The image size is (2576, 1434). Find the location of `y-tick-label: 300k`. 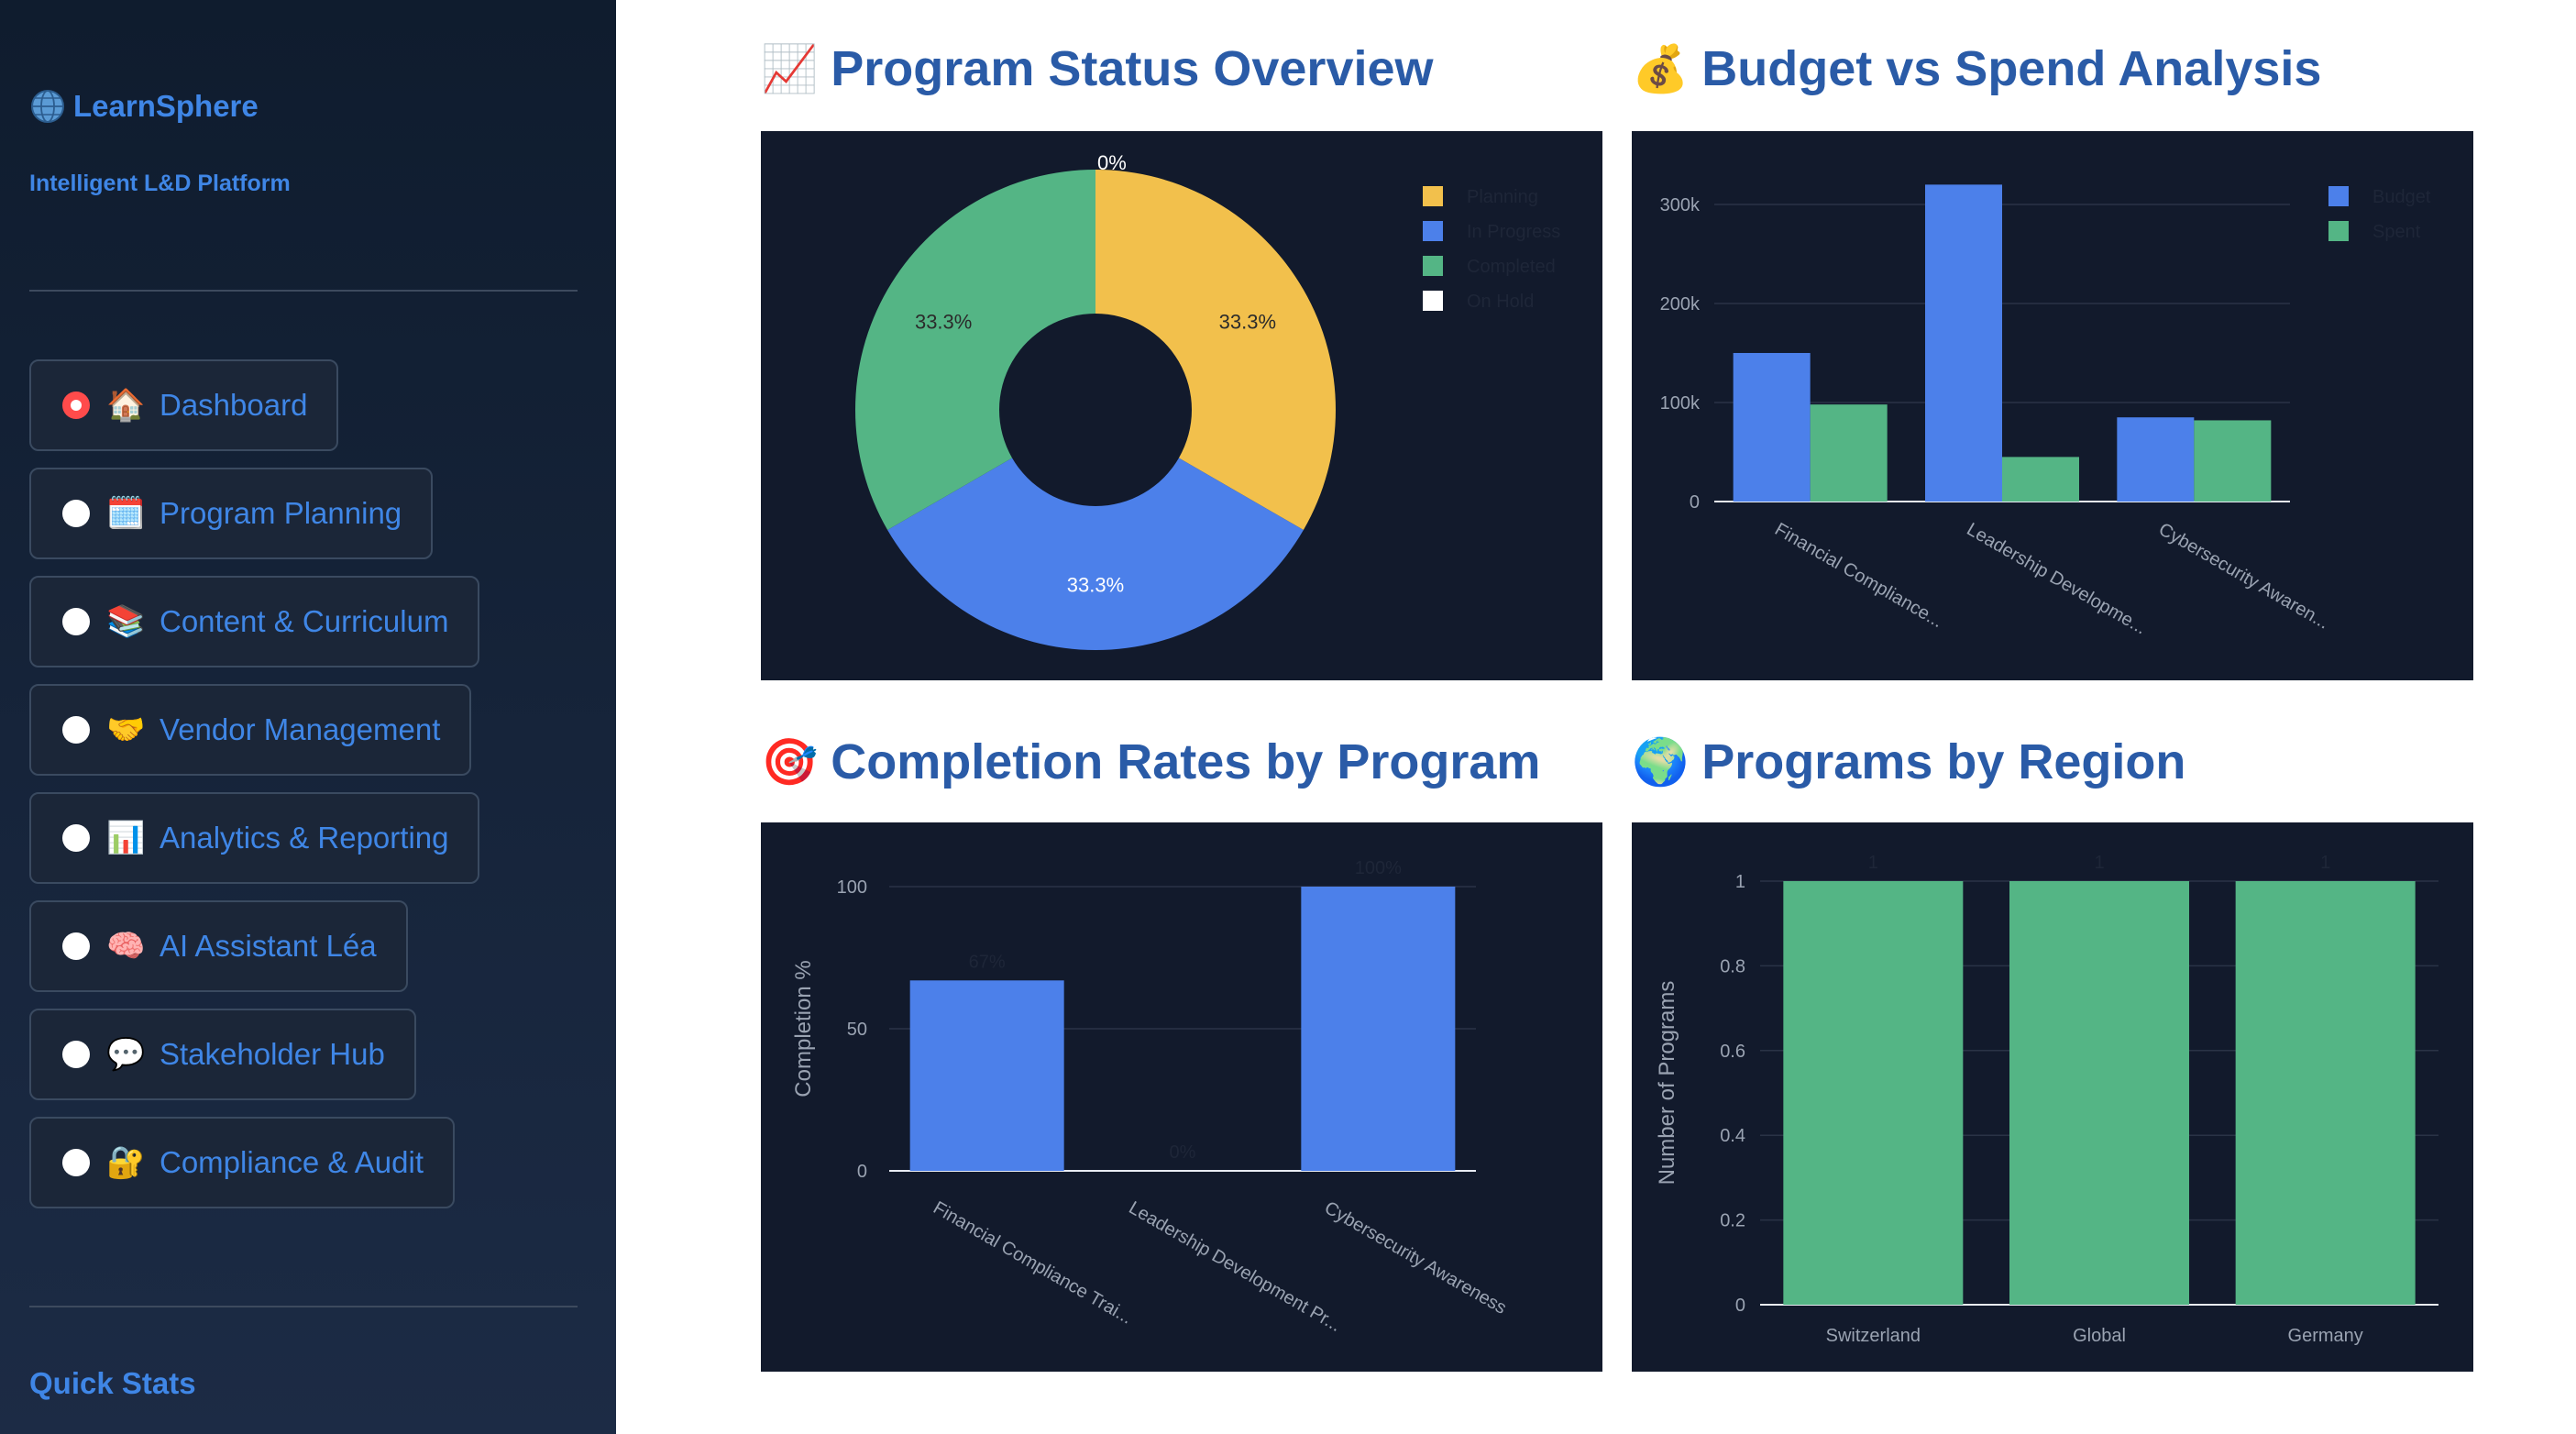

y-tick-label: 300k is located at coordinates (1681, 205).